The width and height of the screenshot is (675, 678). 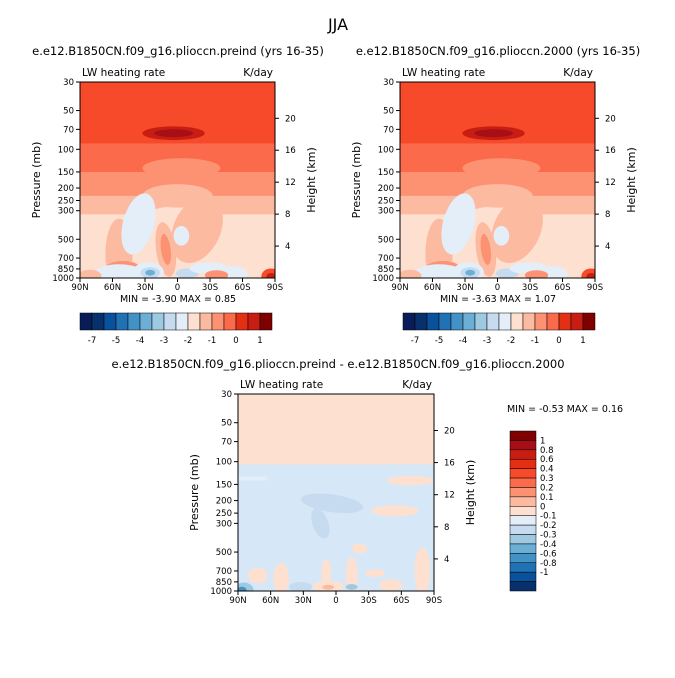 What do you see at coordinates (253, 478) in the screenshot?
I see `band-top-cool` at bounding box center [253, 478].